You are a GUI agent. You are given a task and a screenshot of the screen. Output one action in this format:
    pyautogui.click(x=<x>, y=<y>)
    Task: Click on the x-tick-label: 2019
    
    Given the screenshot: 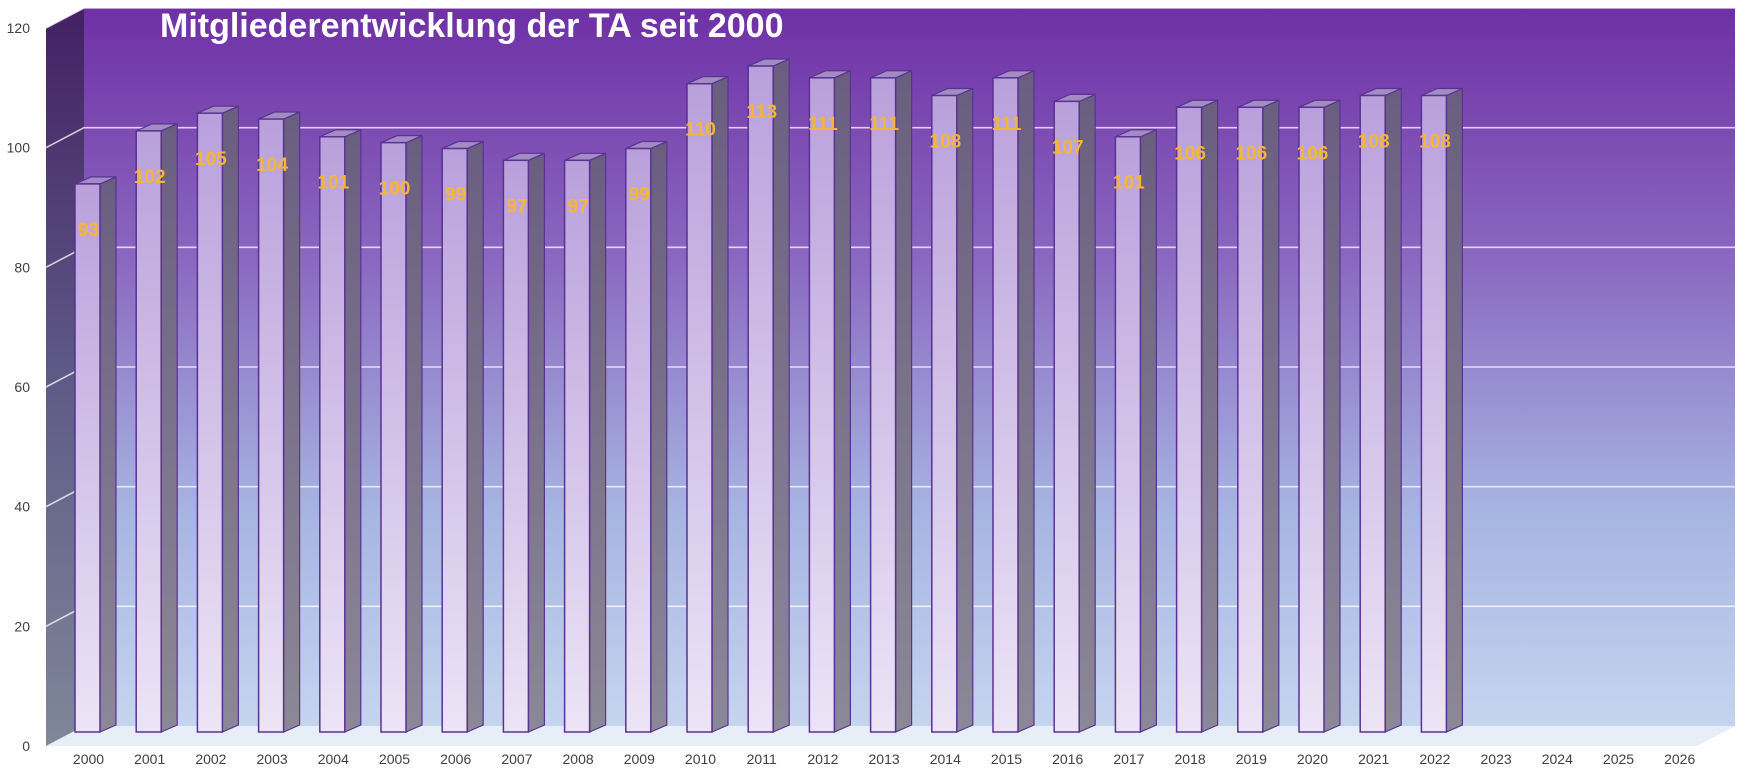 What is the action you would take?
    pyautogui.click(x=1251, y=759)
    